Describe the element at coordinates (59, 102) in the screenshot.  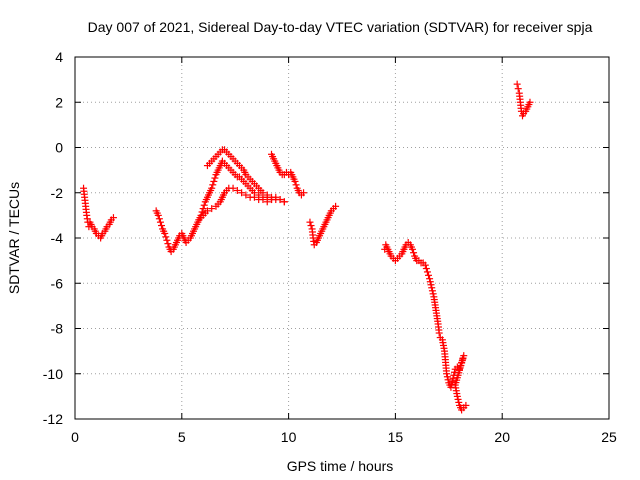
I see `y-tick-label: 2` at that location.